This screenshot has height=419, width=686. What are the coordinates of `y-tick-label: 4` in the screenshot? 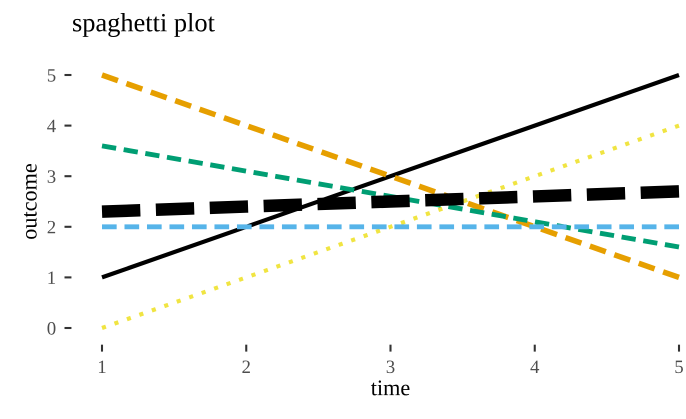 It's located at (51, 126).